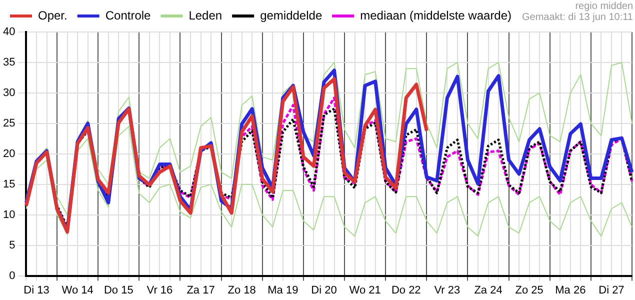 The height and width of the screenshot is (300, 635). Describe the element at coordinates (12, 276) in the screenshot. I see `y-tick-label: 0` at that location.